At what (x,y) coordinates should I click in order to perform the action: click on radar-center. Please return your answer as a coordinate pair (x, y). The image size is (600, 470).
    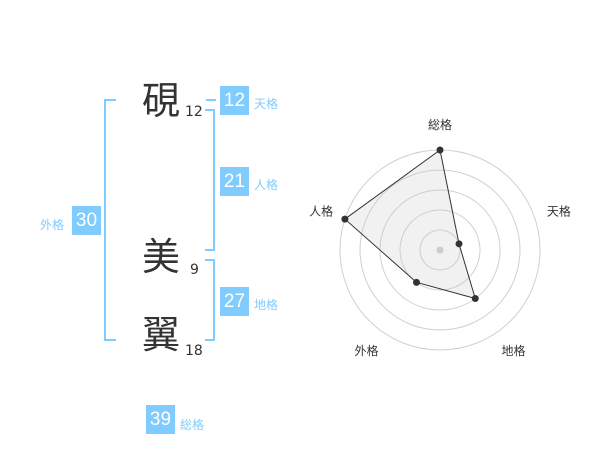
    Looking at the image, I should click on (440, 250).